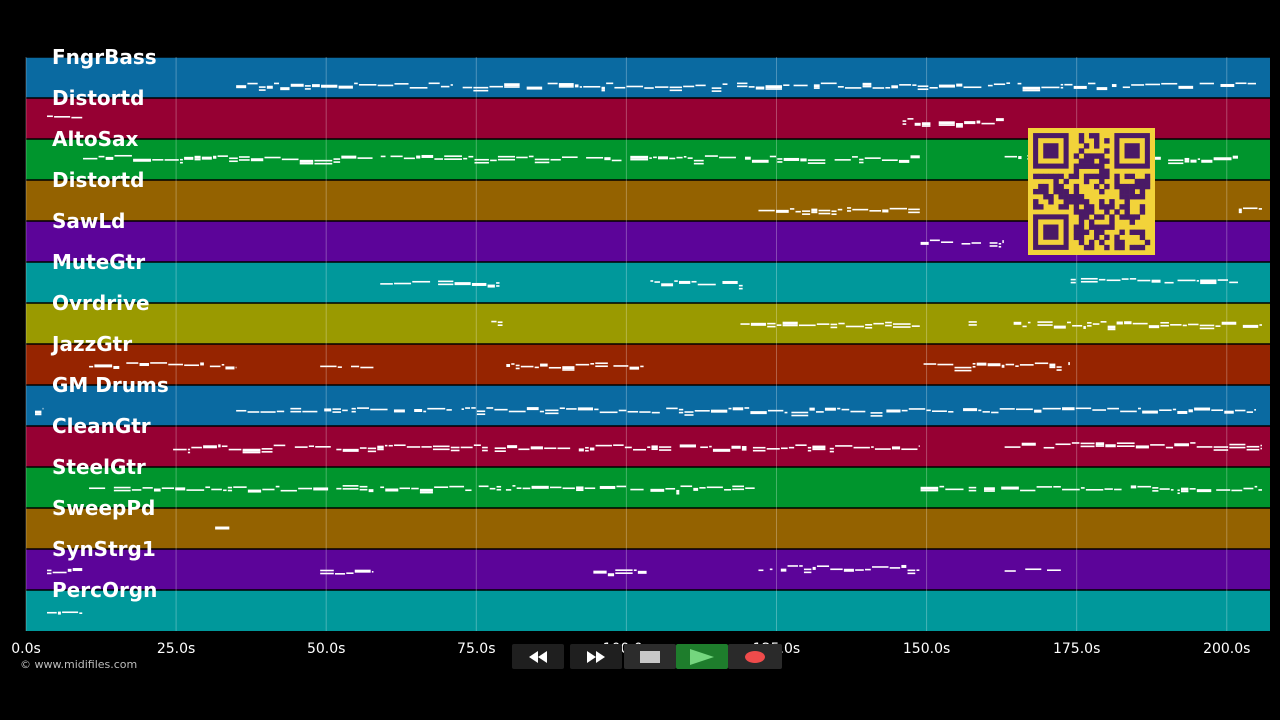  What do you see at coordinates (1076, 649) in the screenshot?
I see `time-tick-label: 175.0s` at bounding box center [1076, 649].